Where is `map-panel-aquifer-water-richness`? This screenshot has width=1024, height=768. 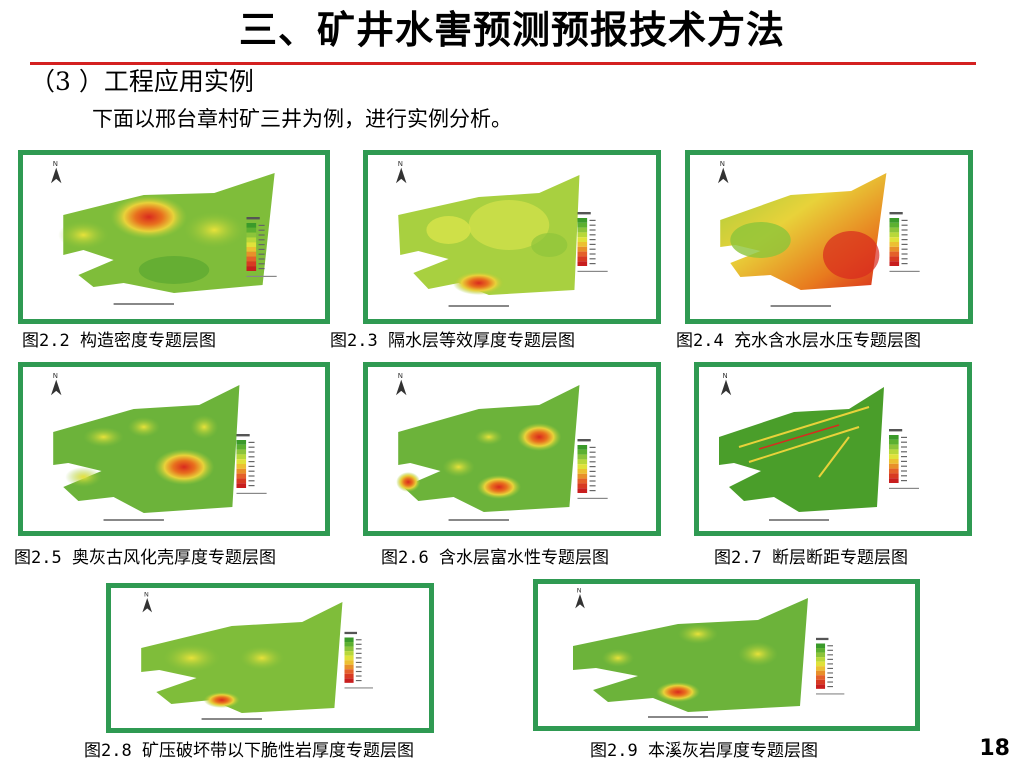 map-panel-aquifer-water-richness is located at coordinates (512, 449).